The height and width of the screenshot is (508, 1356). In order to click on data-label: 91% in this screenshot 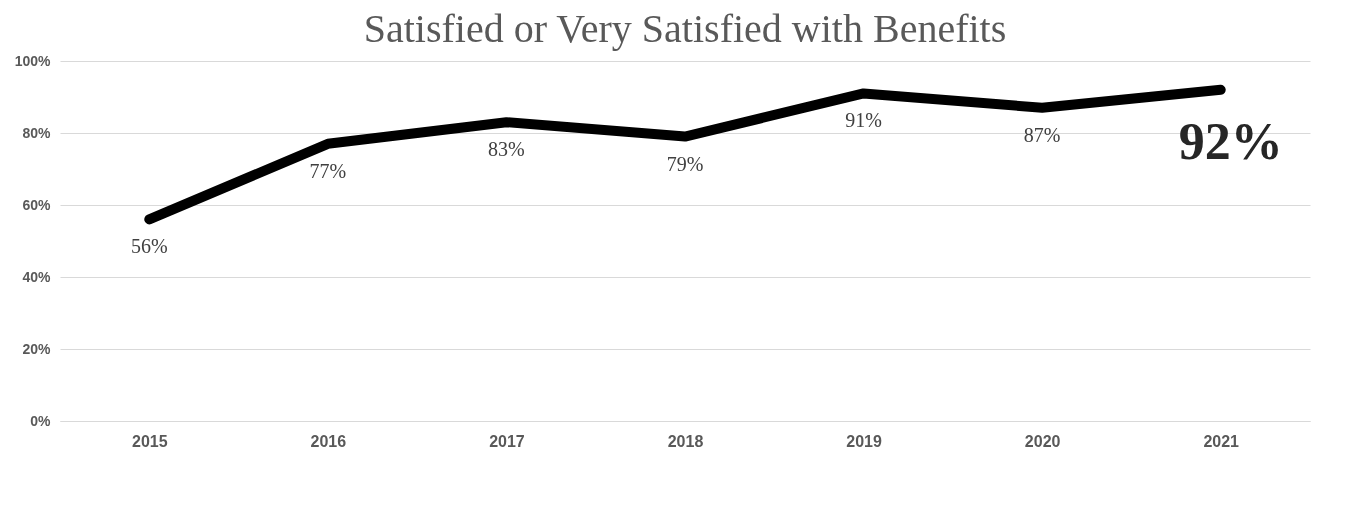, I will do `click(863, 120)`.